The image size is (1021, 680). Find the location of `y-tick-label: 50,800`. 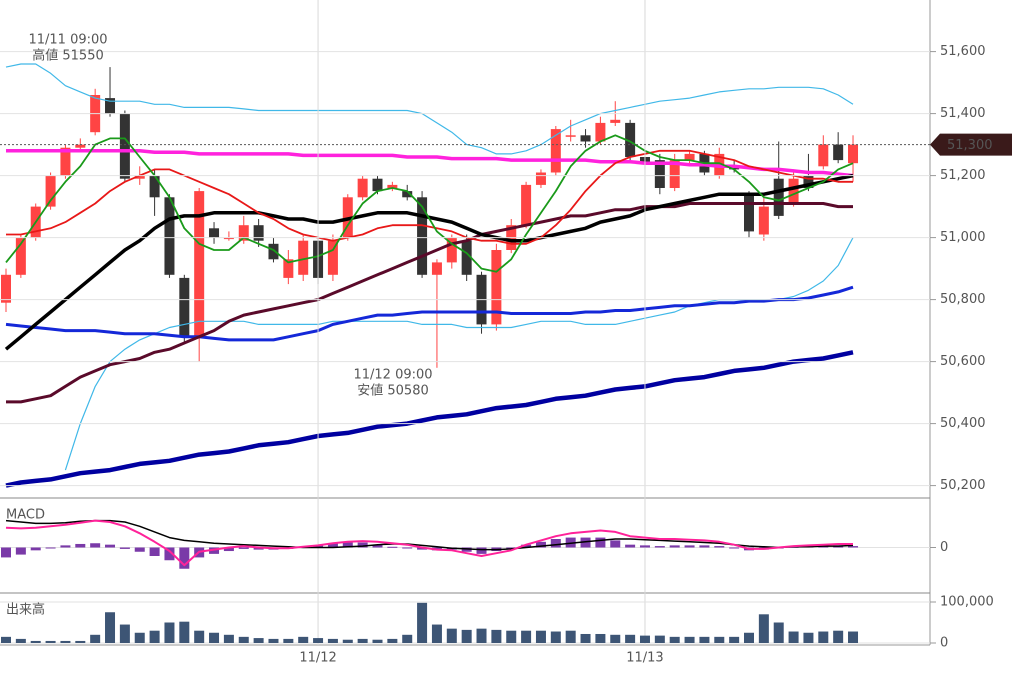

y-tick-label: 50,800 is located at coordinates (963, 299).